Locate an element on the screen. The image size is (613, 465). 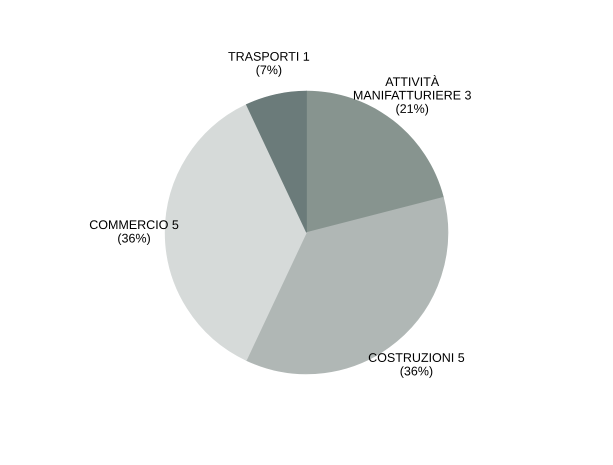
slice-label: COMMERCIO 5 is located at coordinates (134, 225).